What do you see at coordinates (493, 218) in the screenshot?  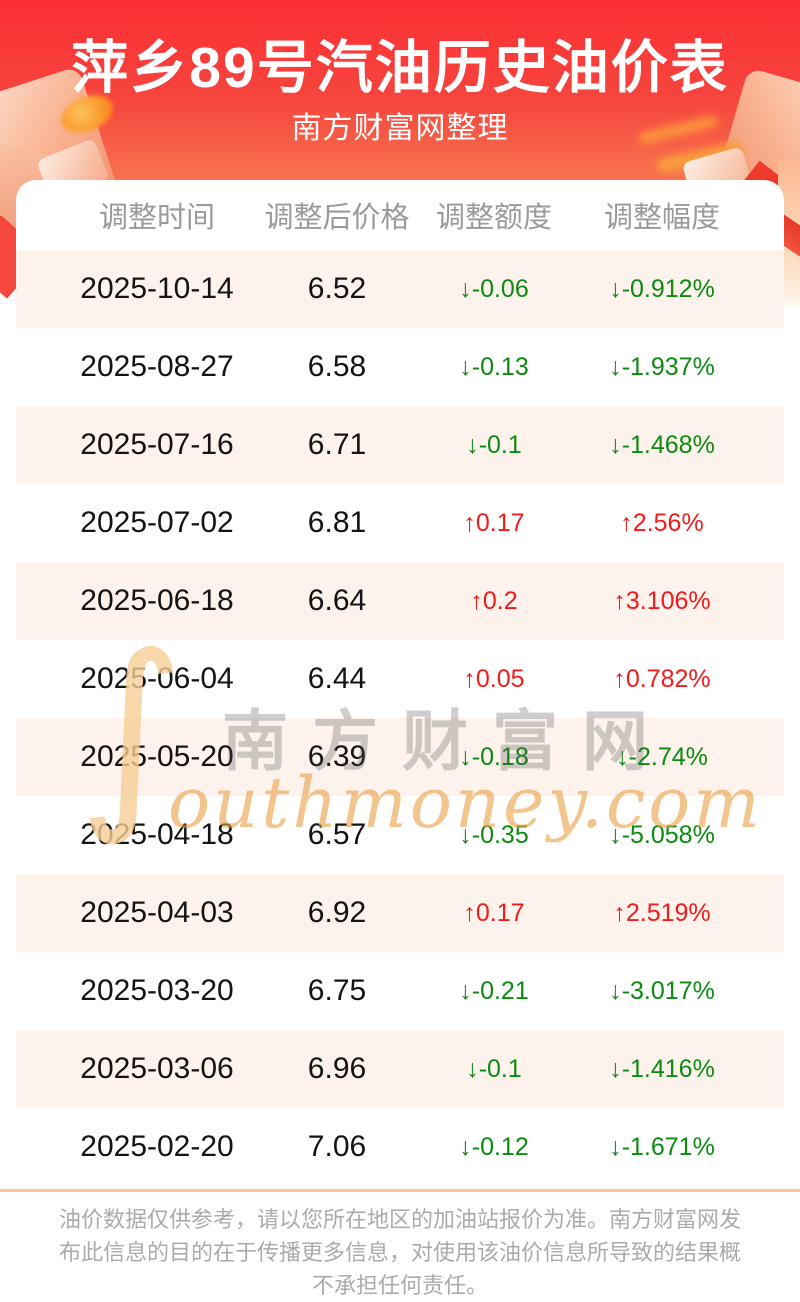 I see `column-header-change: 调整额度` at bounding box center [493, 218].